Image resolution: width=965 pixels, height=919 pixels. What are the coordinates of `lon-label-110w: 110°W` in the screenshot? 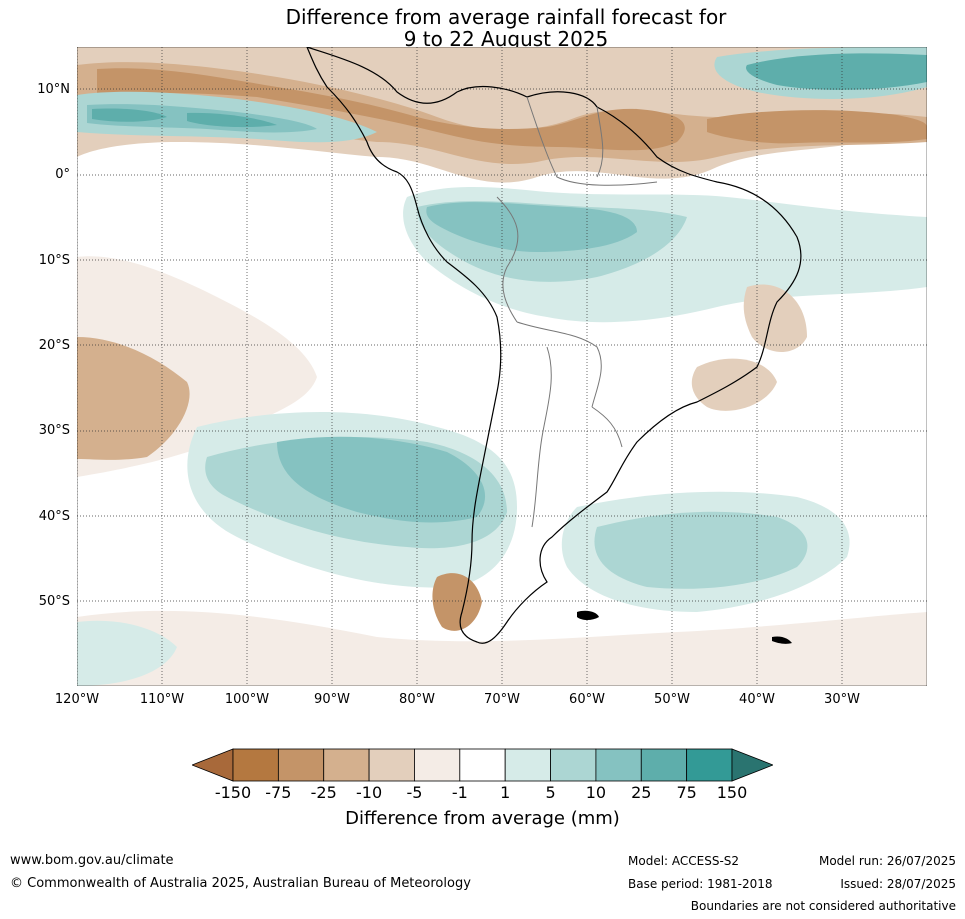 It's located at (162, 699).